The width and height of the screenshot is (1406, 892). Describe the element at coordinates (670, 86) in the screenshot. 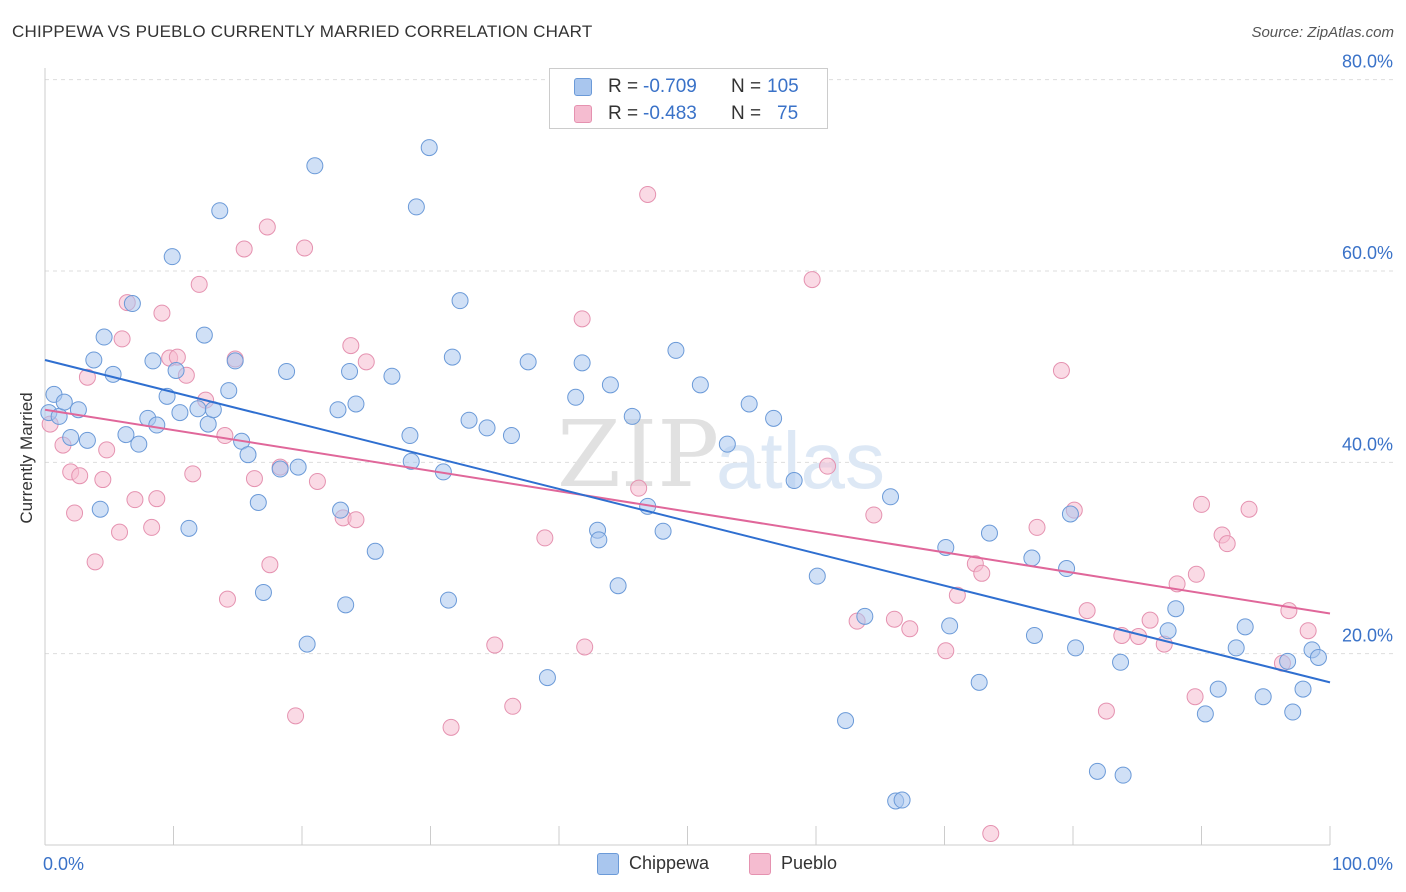

I see `legend-r-value: -0.709` at that location.